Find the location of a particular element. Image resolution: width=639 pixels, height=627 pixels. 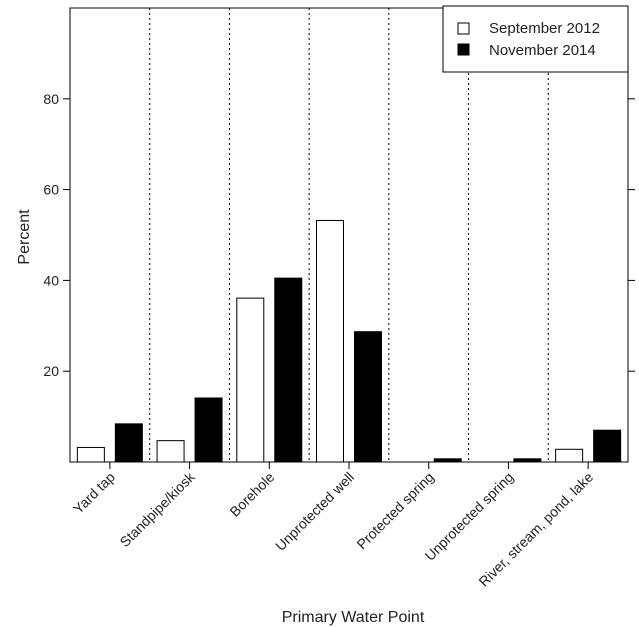

x-tick-label: Borehole is located at coordinates (251, 494).